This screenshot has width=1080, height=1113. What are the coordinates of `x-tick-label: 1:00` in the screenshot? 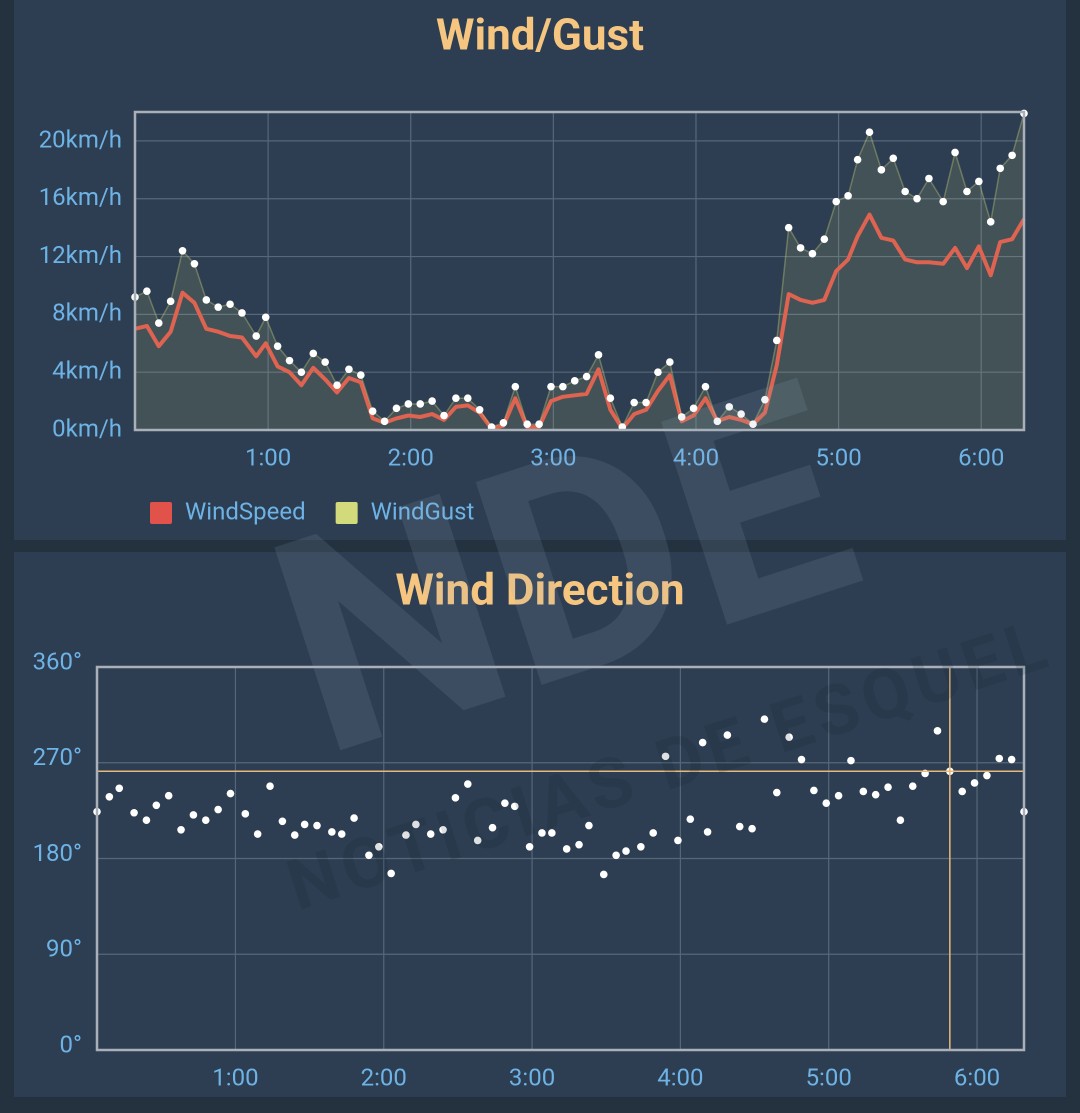 It's located at (235, 1077).